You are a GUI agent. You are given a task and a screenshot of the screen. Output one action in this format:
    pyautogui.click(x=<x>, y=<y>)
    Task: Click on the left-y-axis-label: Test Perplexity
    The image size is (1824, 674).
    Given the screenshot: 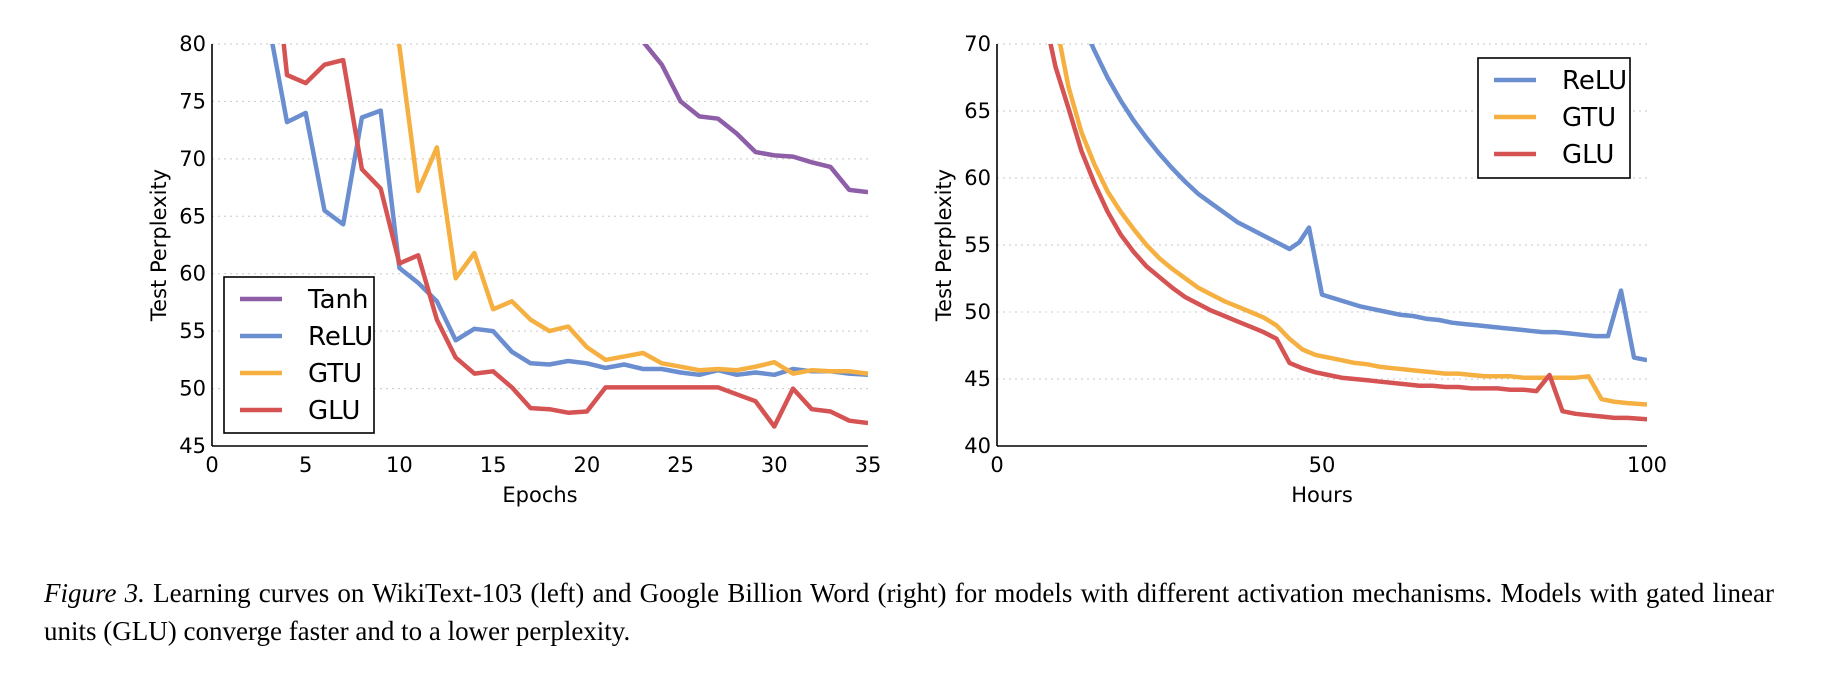 What is the action you would take?
    pyautogui.click(x=159, y=245)
    